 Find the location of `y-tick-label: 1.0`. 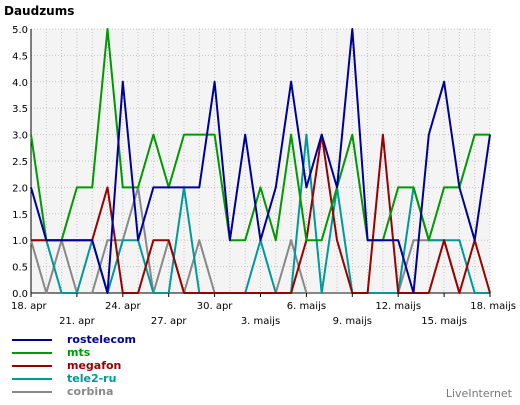

y-tick-label: 1.0 is located at coordinates (20, 241).